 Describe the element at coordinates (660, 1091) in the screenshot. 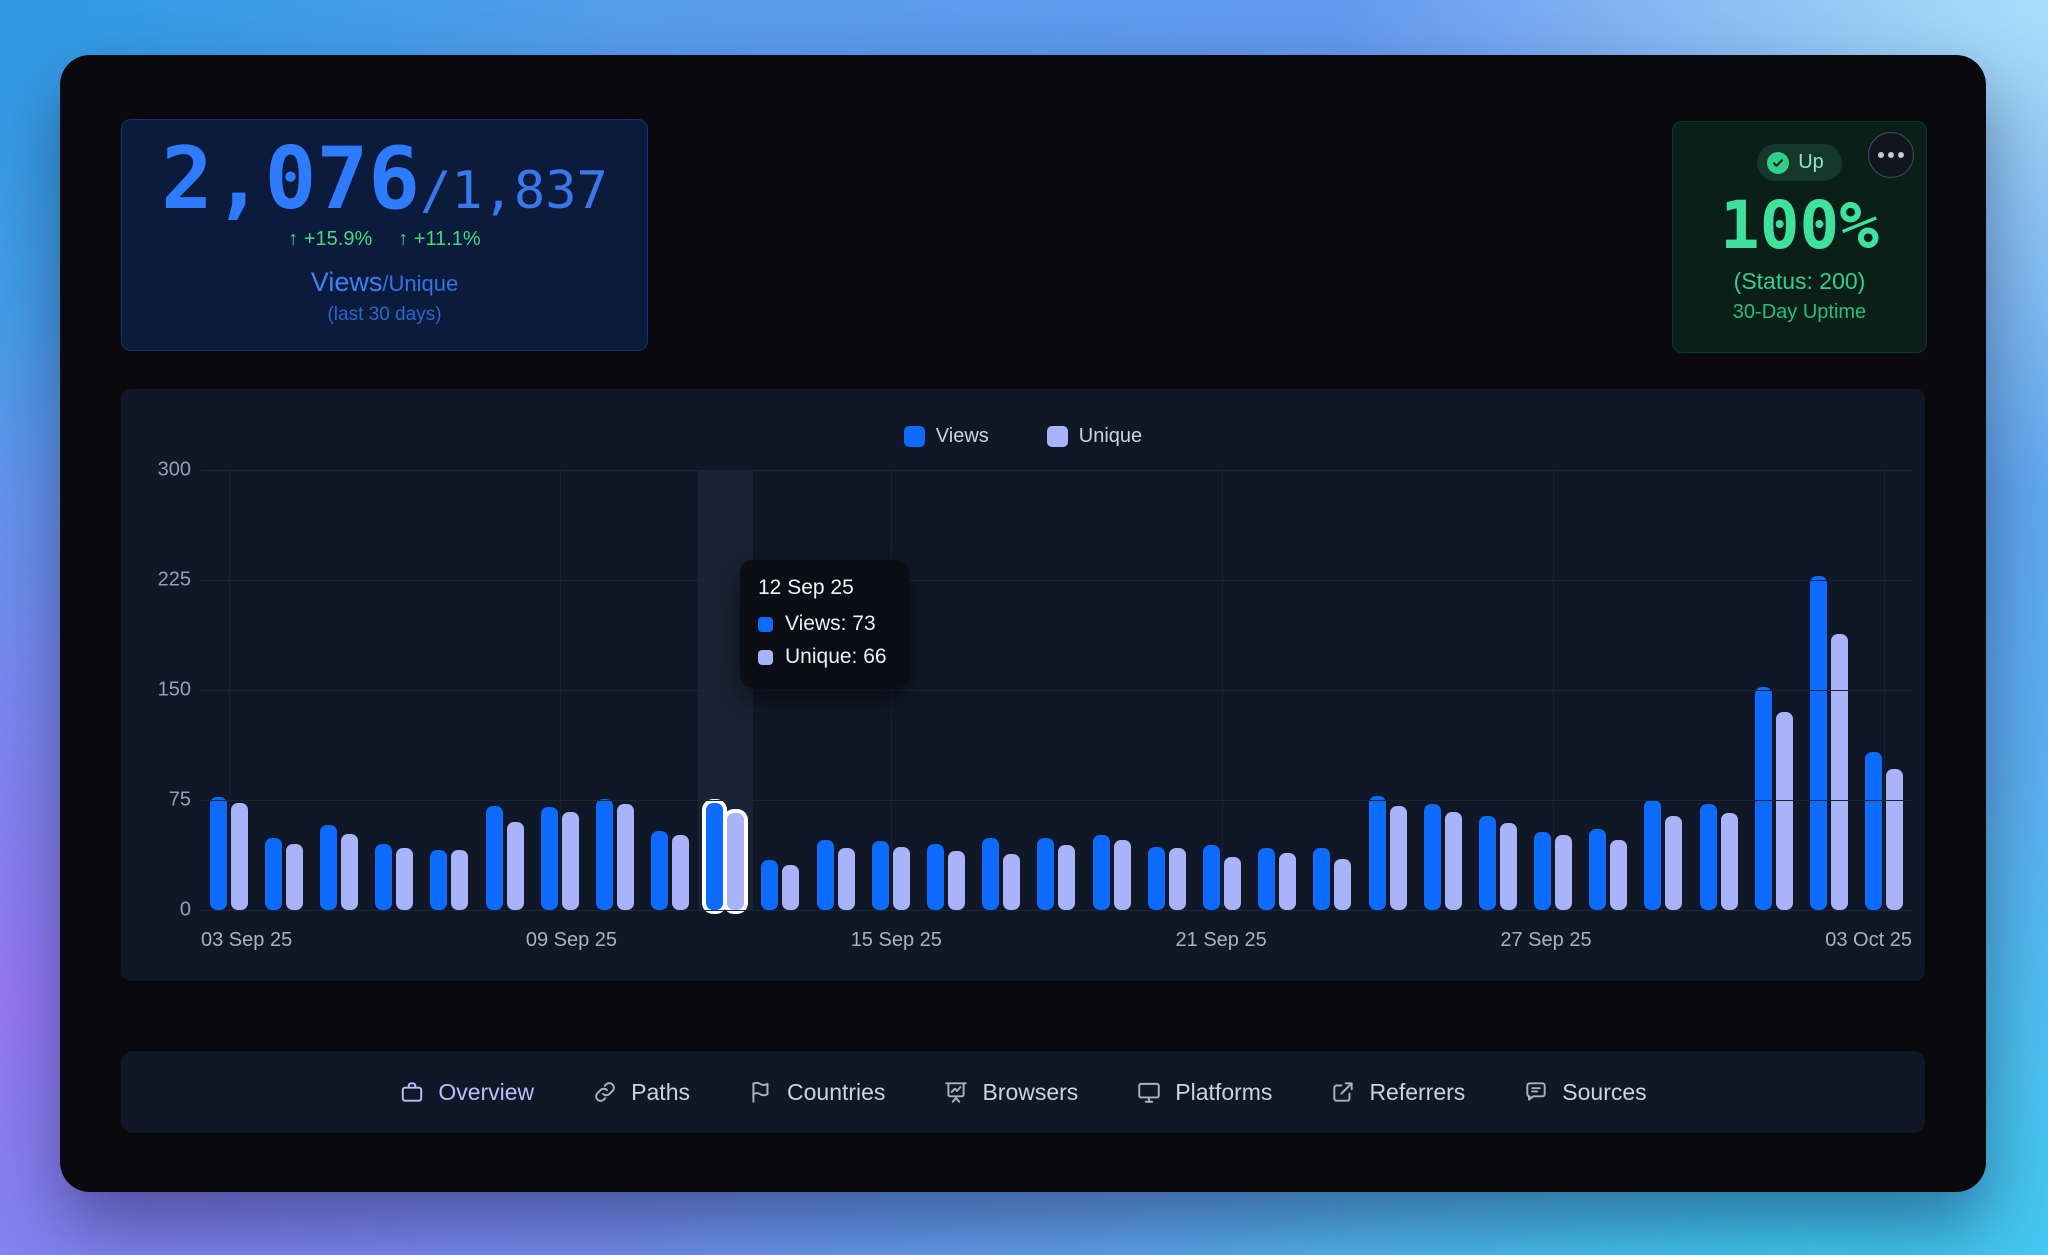

I see `tab-label: Paths` at that location.